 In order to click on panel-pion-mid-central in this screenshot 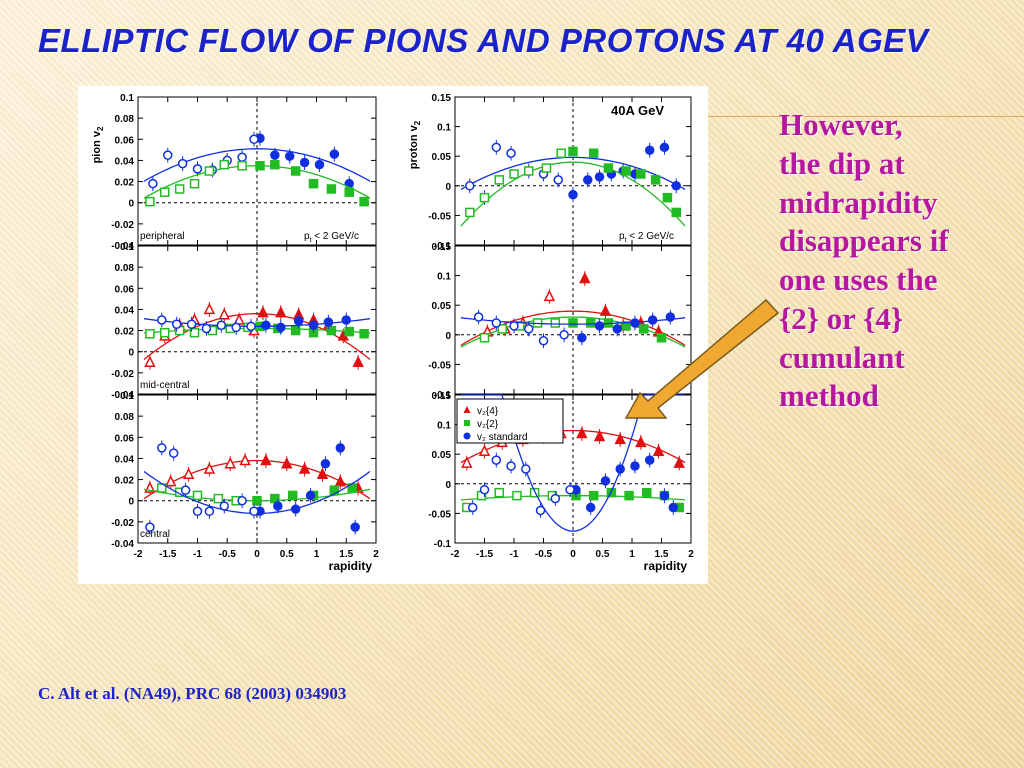, I will do `click(257, 320)`.